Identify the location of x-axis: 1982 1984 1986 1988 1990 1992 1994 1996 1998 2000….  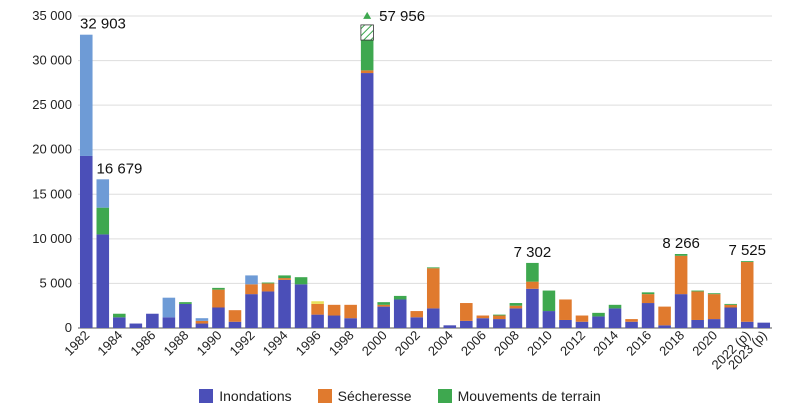
(415, 350).